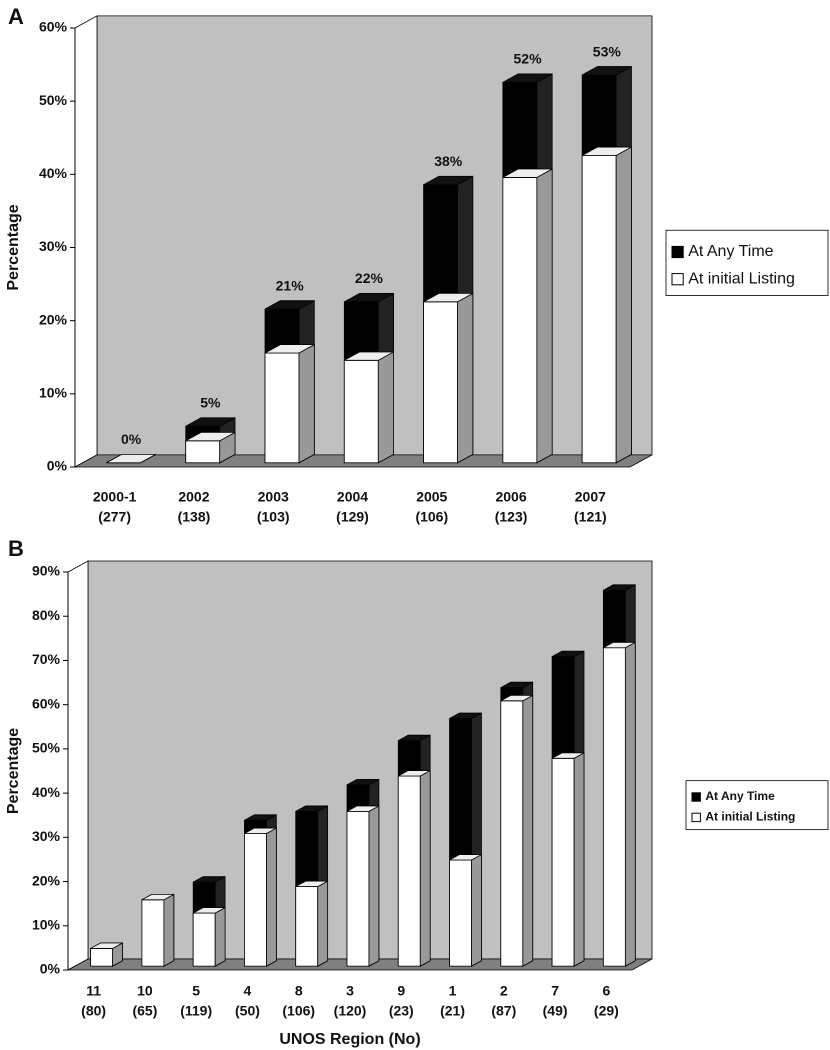 The width and height of the screenshot is (830, 1050). Describe the element at coordinates (53, 27) in the screenshot. I see `y-tick-label: 60%` at that location.